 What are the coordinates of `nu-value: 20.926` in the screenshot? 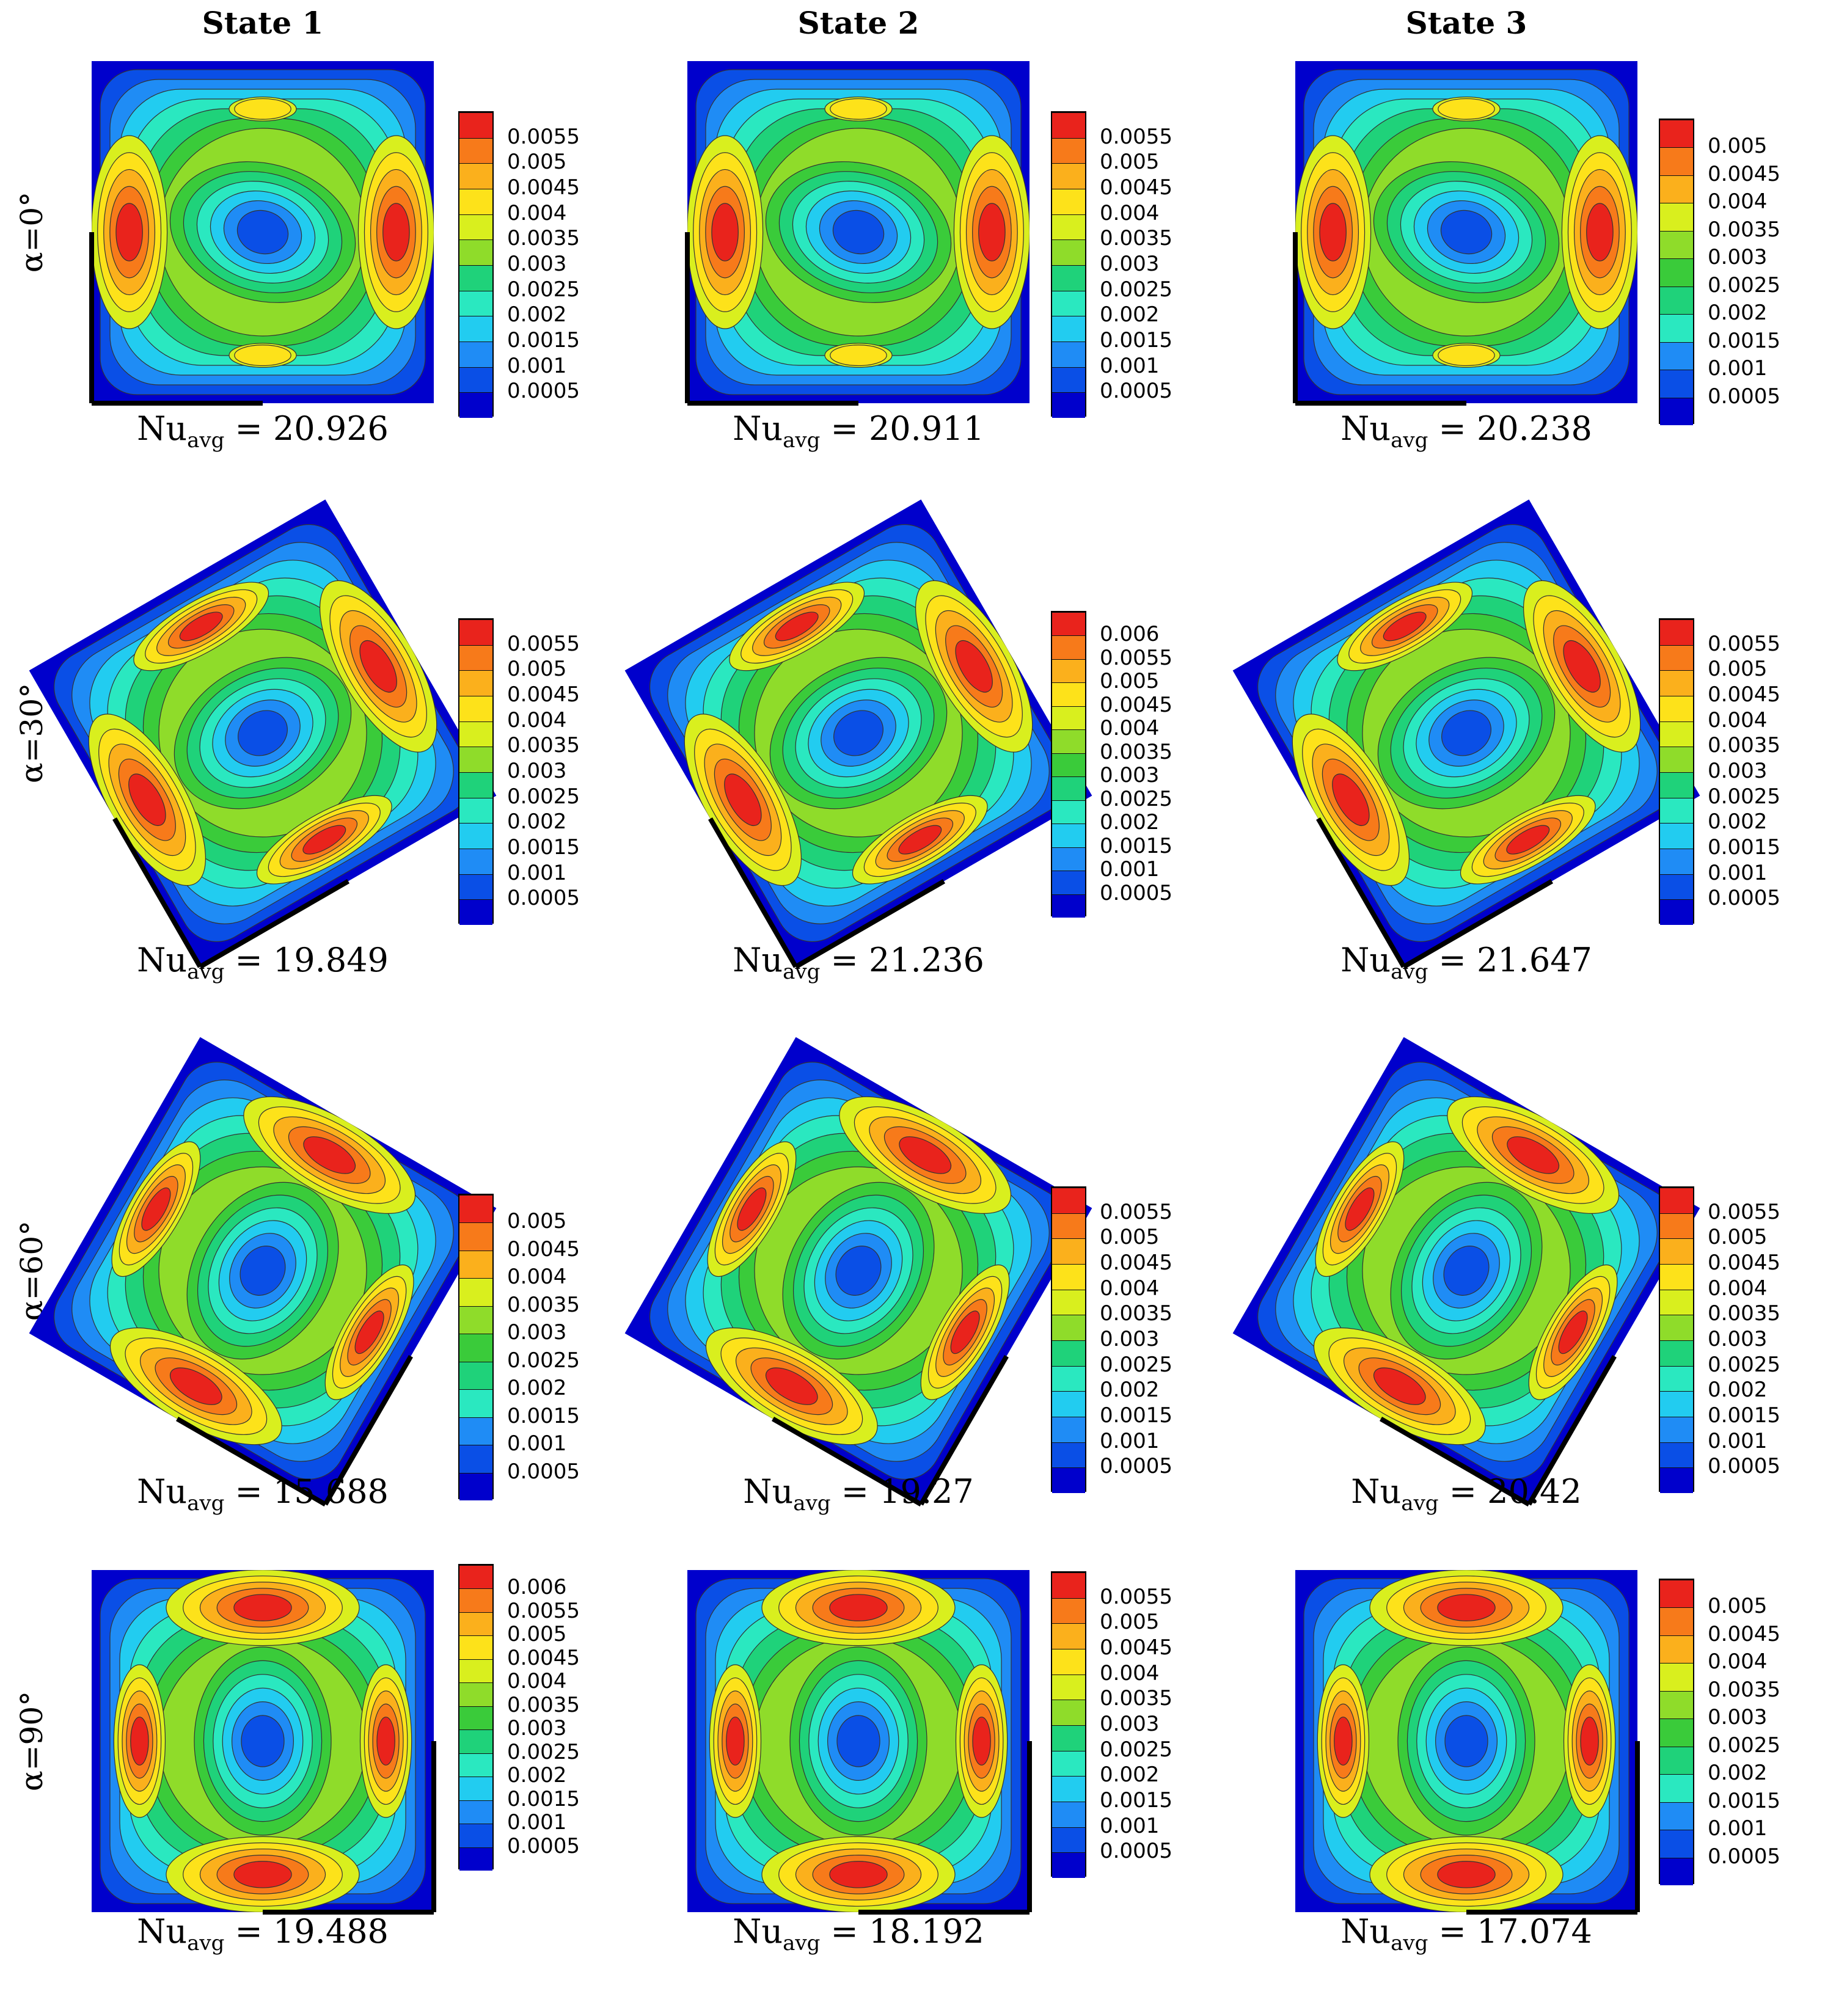 It's located at (331, 429).